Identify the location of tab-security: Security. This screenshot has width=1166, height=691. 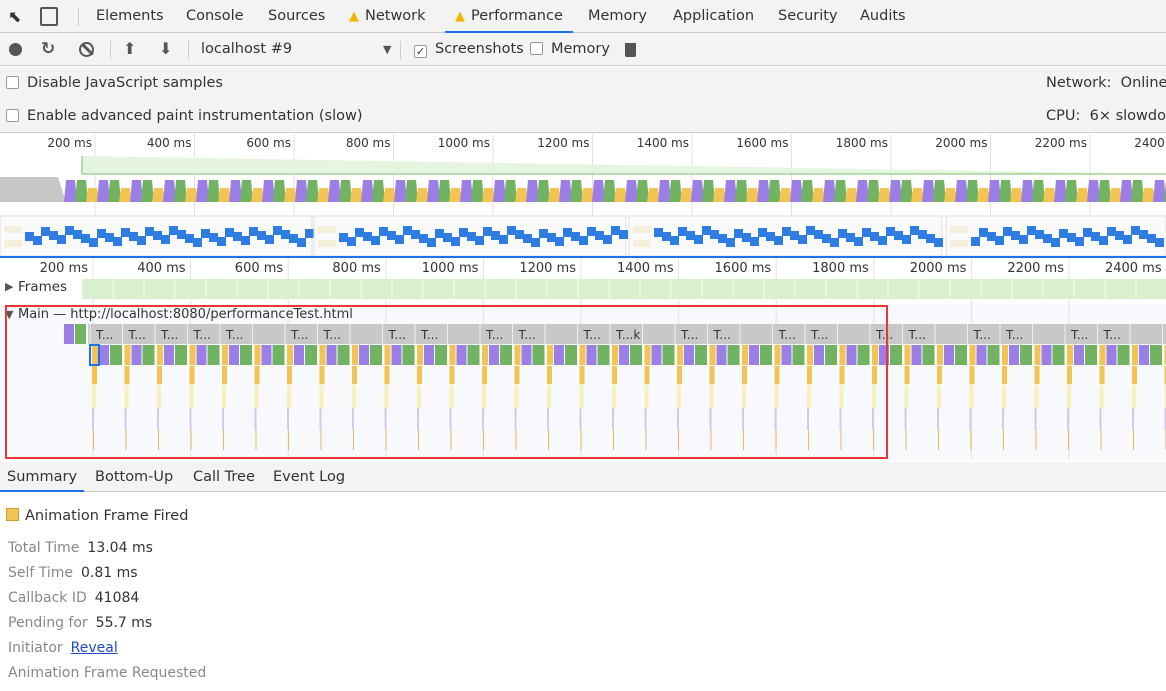
(808, 16).